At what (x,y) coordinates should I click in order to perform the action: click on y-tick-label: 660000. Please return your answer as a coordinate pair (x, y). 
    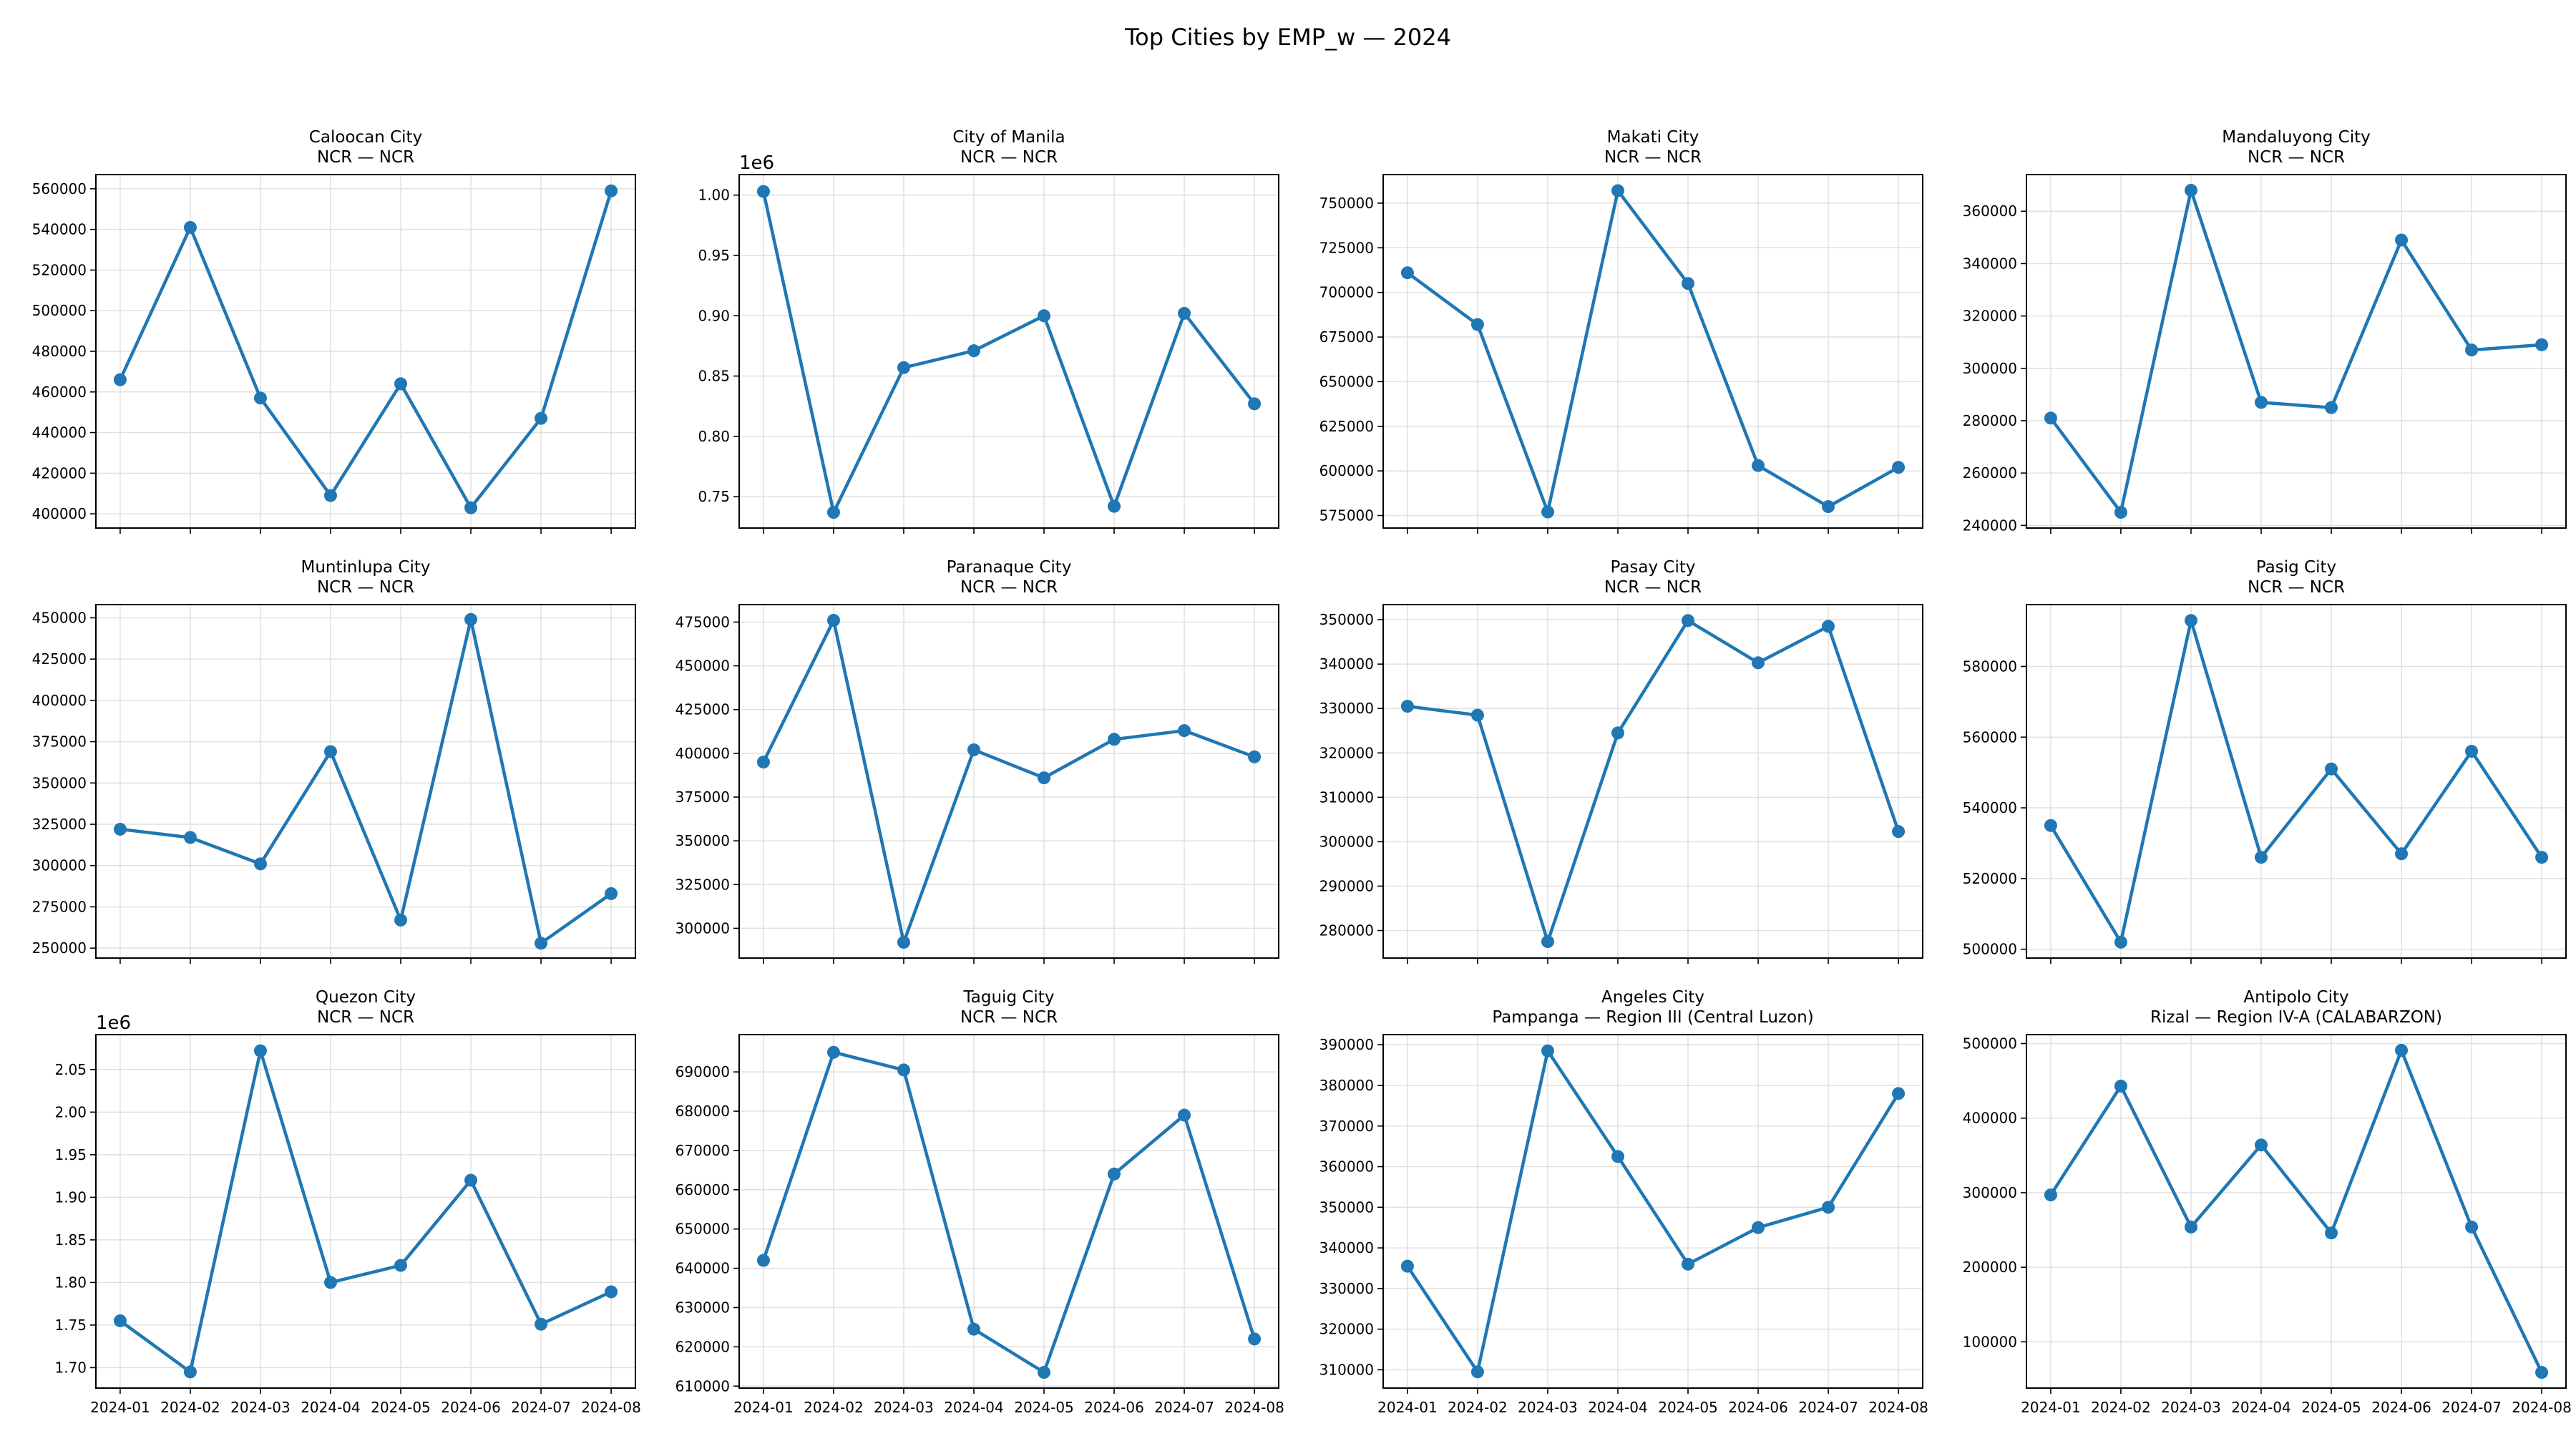
    Looking at the image, I should click on (702, 1190).